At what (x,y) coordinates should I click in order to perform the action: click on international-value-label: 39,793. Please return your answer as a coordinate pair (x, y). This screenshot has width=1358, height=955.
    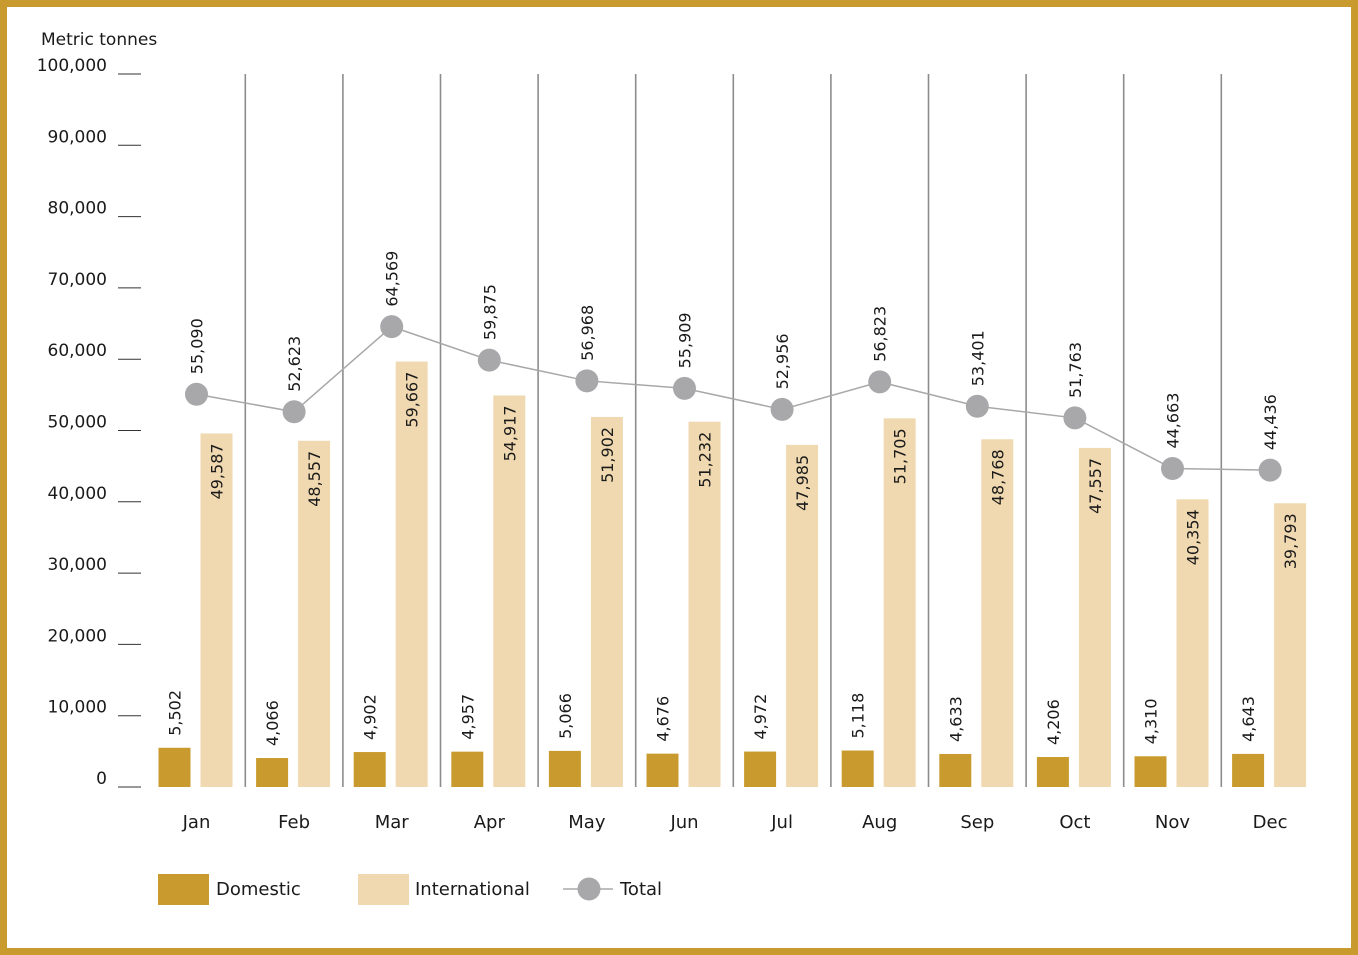
    Looking at the image, I should click on (1290, 541).